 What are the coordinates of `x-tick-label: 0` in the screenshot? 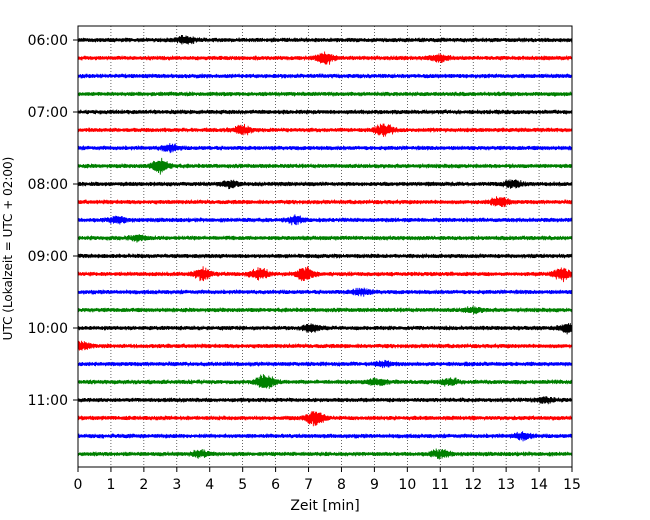 It's located at (78, 485).